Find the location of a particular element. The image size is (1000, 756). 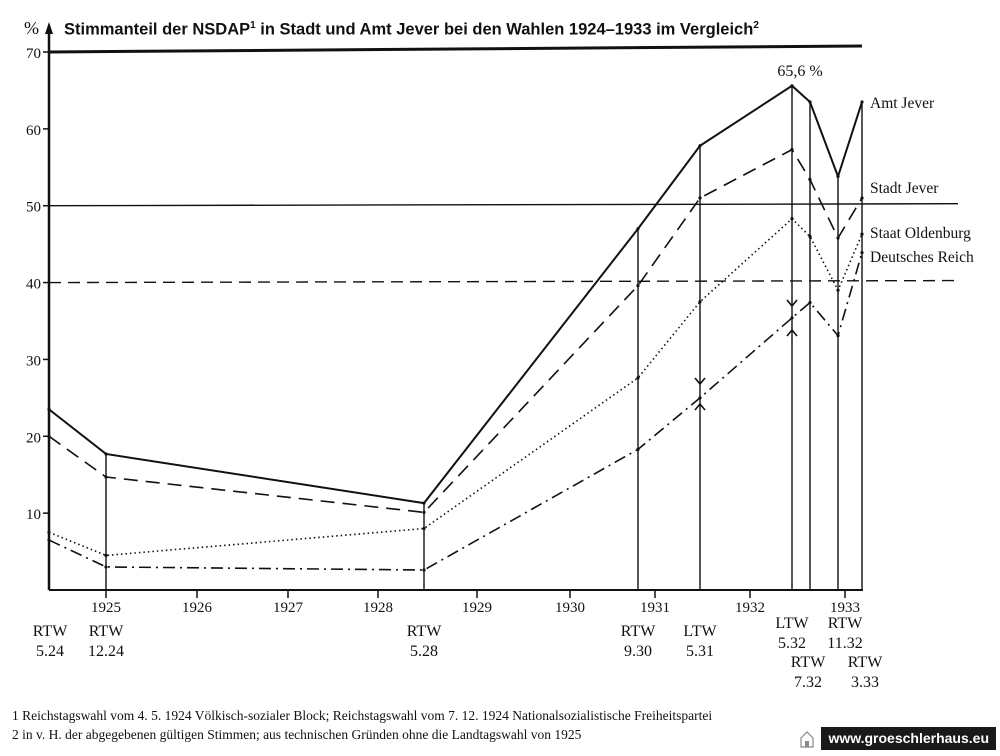

y-tick-label: 50 is located at coordinates (33, 208).